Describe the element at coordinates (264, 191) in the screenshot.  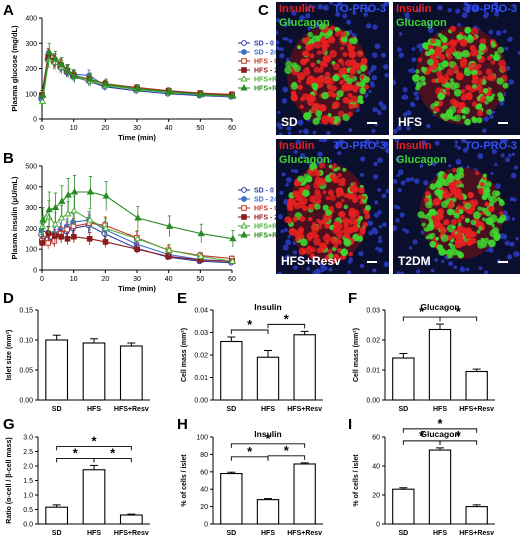
I see `legend-label: SD - 0` at that location.